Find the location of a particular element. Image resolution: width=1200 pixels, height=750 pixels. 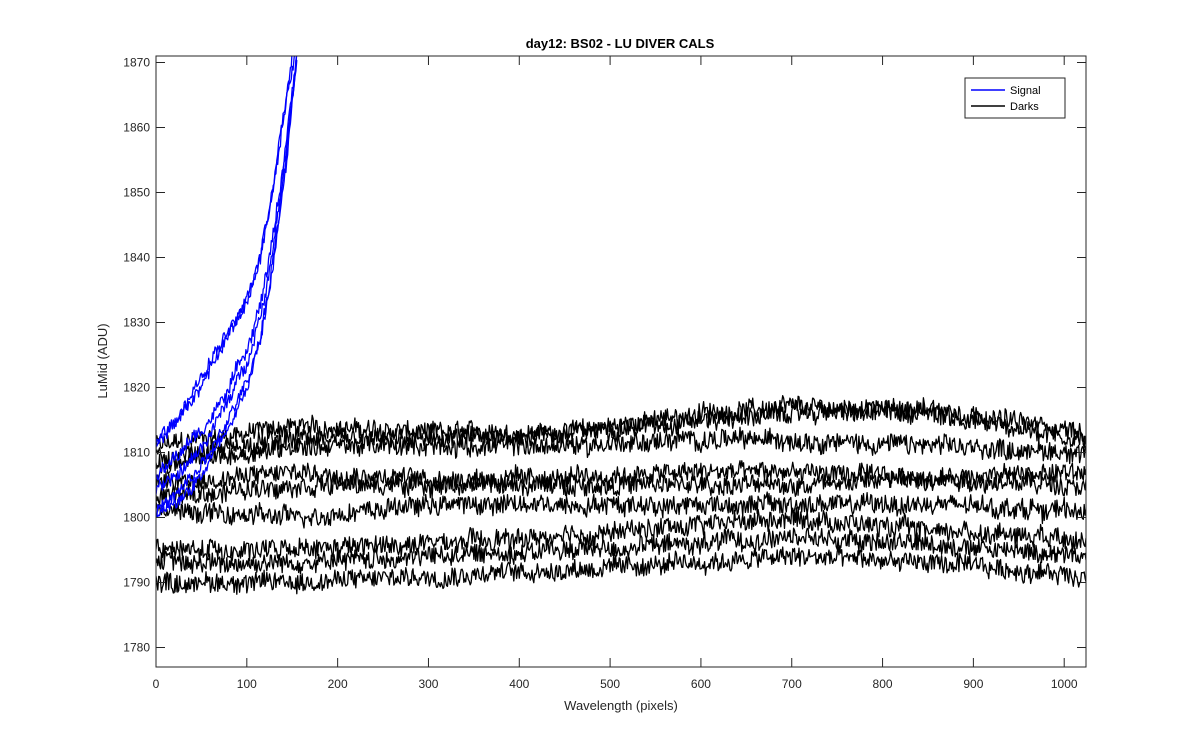

x-tick-label-200: 200 is located at coordinates (338, 684).